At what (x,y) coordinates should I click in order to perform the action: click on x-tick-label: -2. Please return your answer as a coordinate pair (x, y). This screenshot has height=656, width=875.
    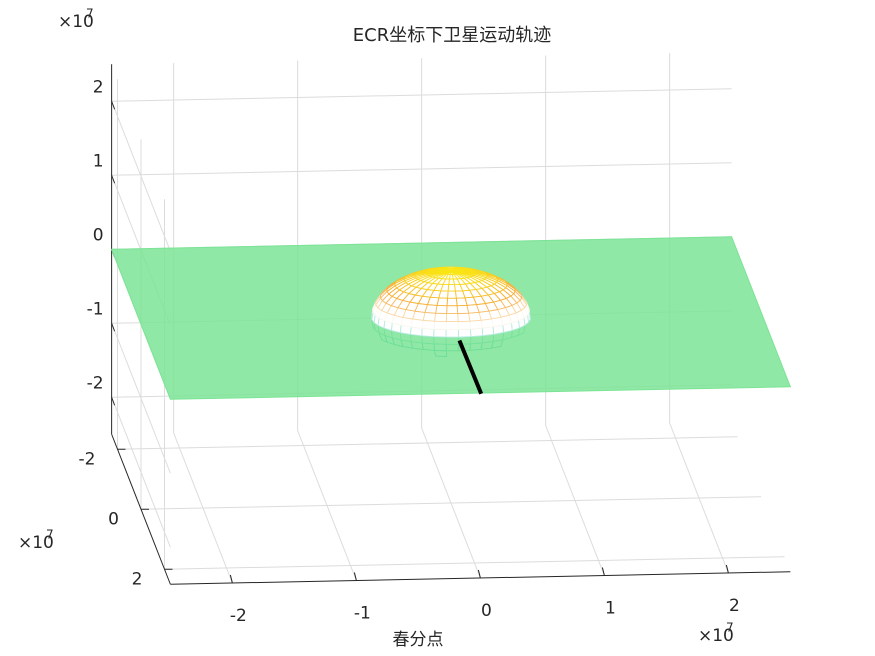
    Looking at the image, I should click on (238, 616).